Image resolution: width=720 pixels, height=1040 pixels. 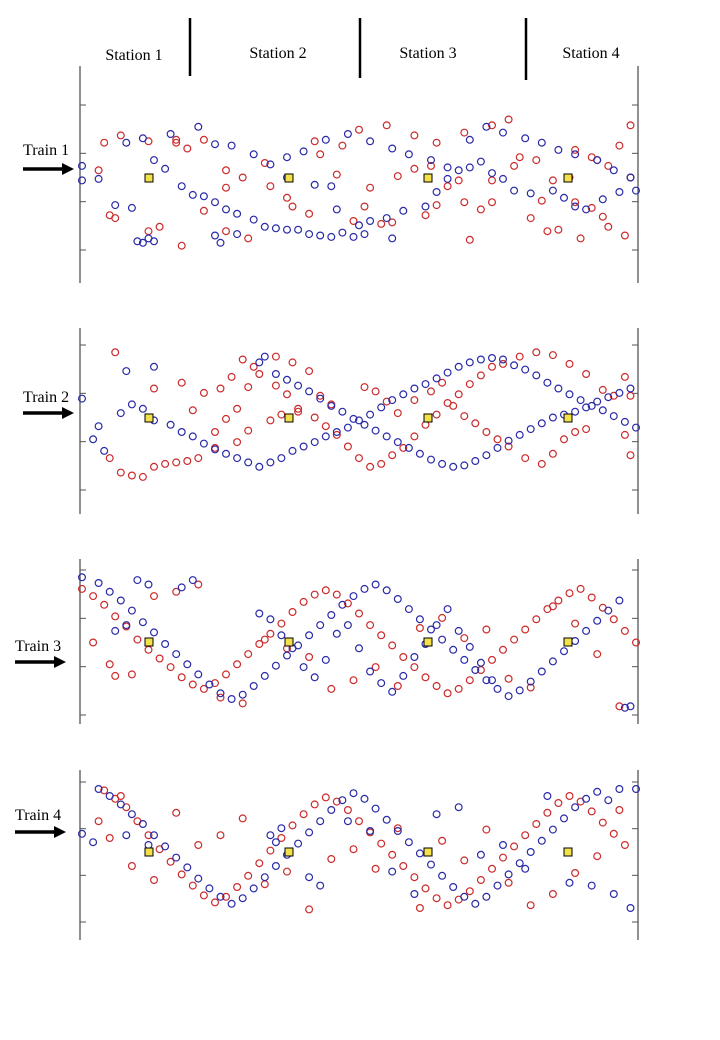 I want to click on panel-train-3: Train 3, so click(x=327, y=641).